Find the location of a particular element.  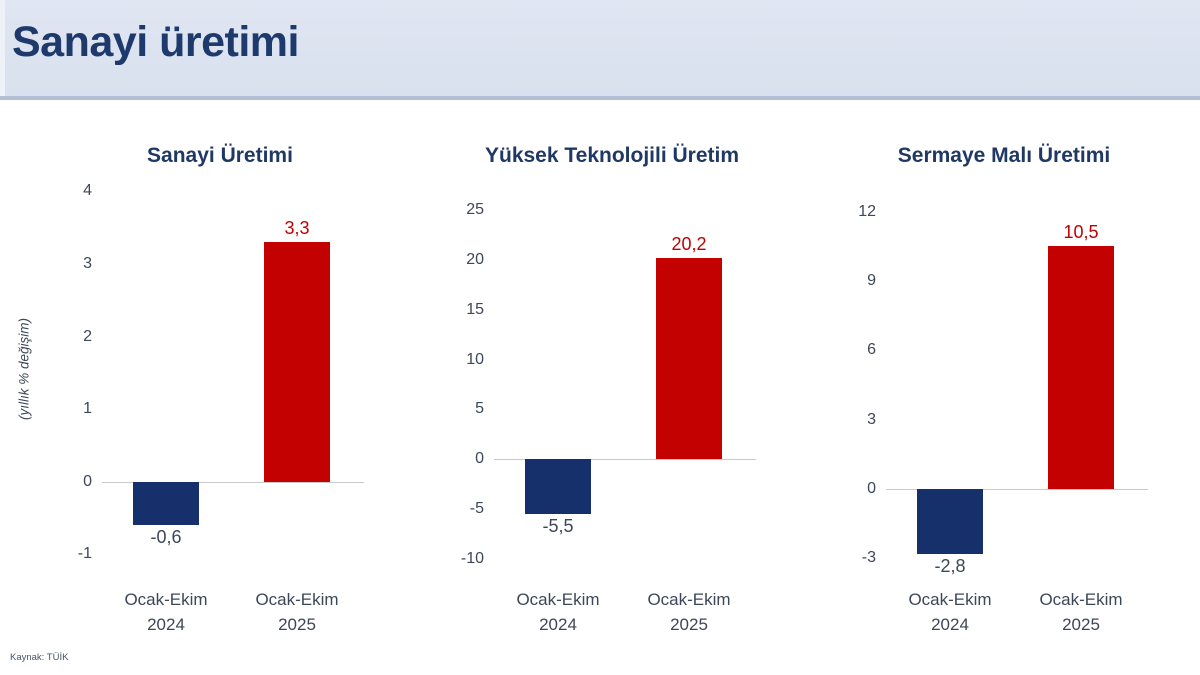

chart-title: Sanayi Üretimi is located at coordinates (220, 155).